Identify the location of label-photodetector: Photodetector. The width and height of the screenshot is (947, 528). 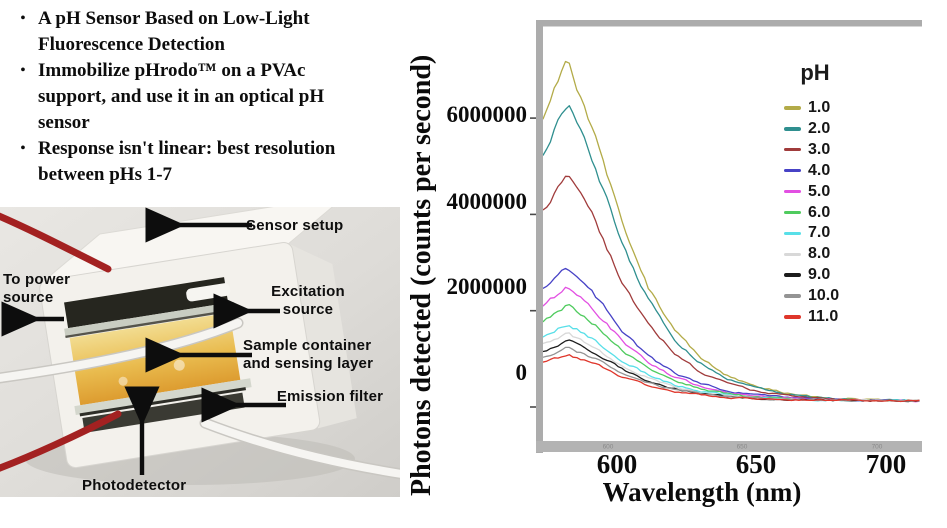
(134, 485).